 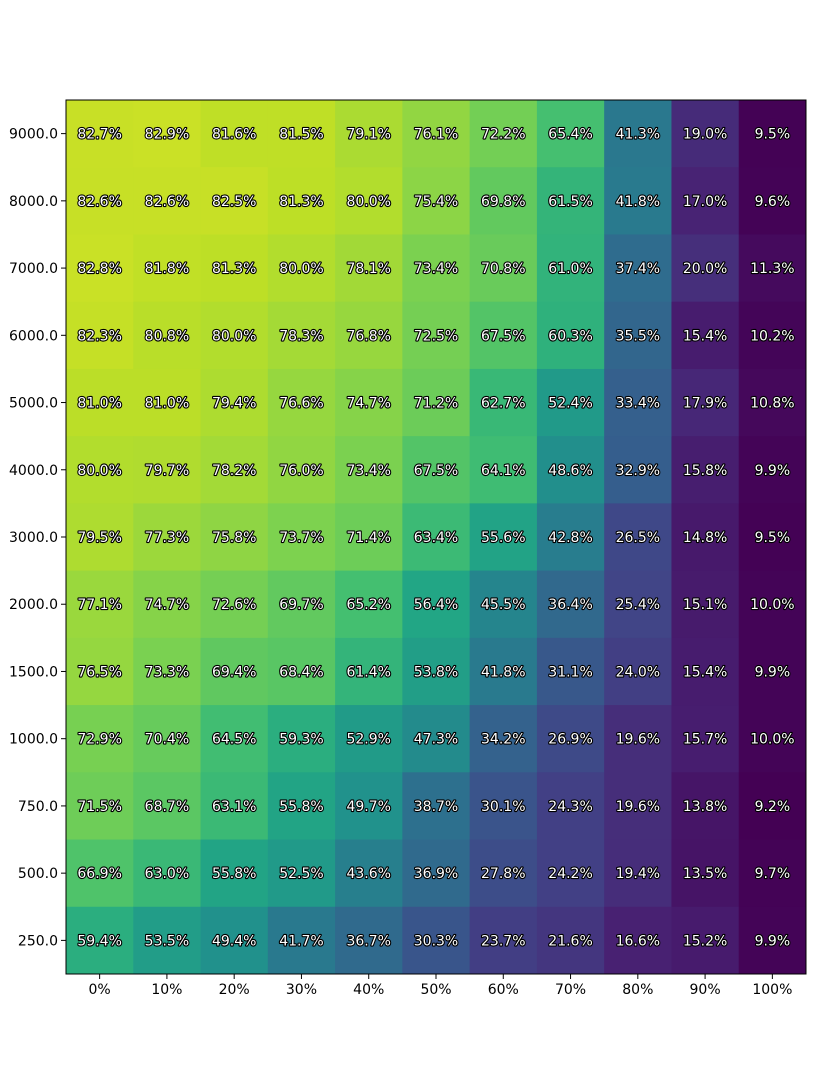 What do you see at coordinates (436, 874) in the screenshot?
I see `cell-value-label: 36.9%` at bounding box center [436, 874].